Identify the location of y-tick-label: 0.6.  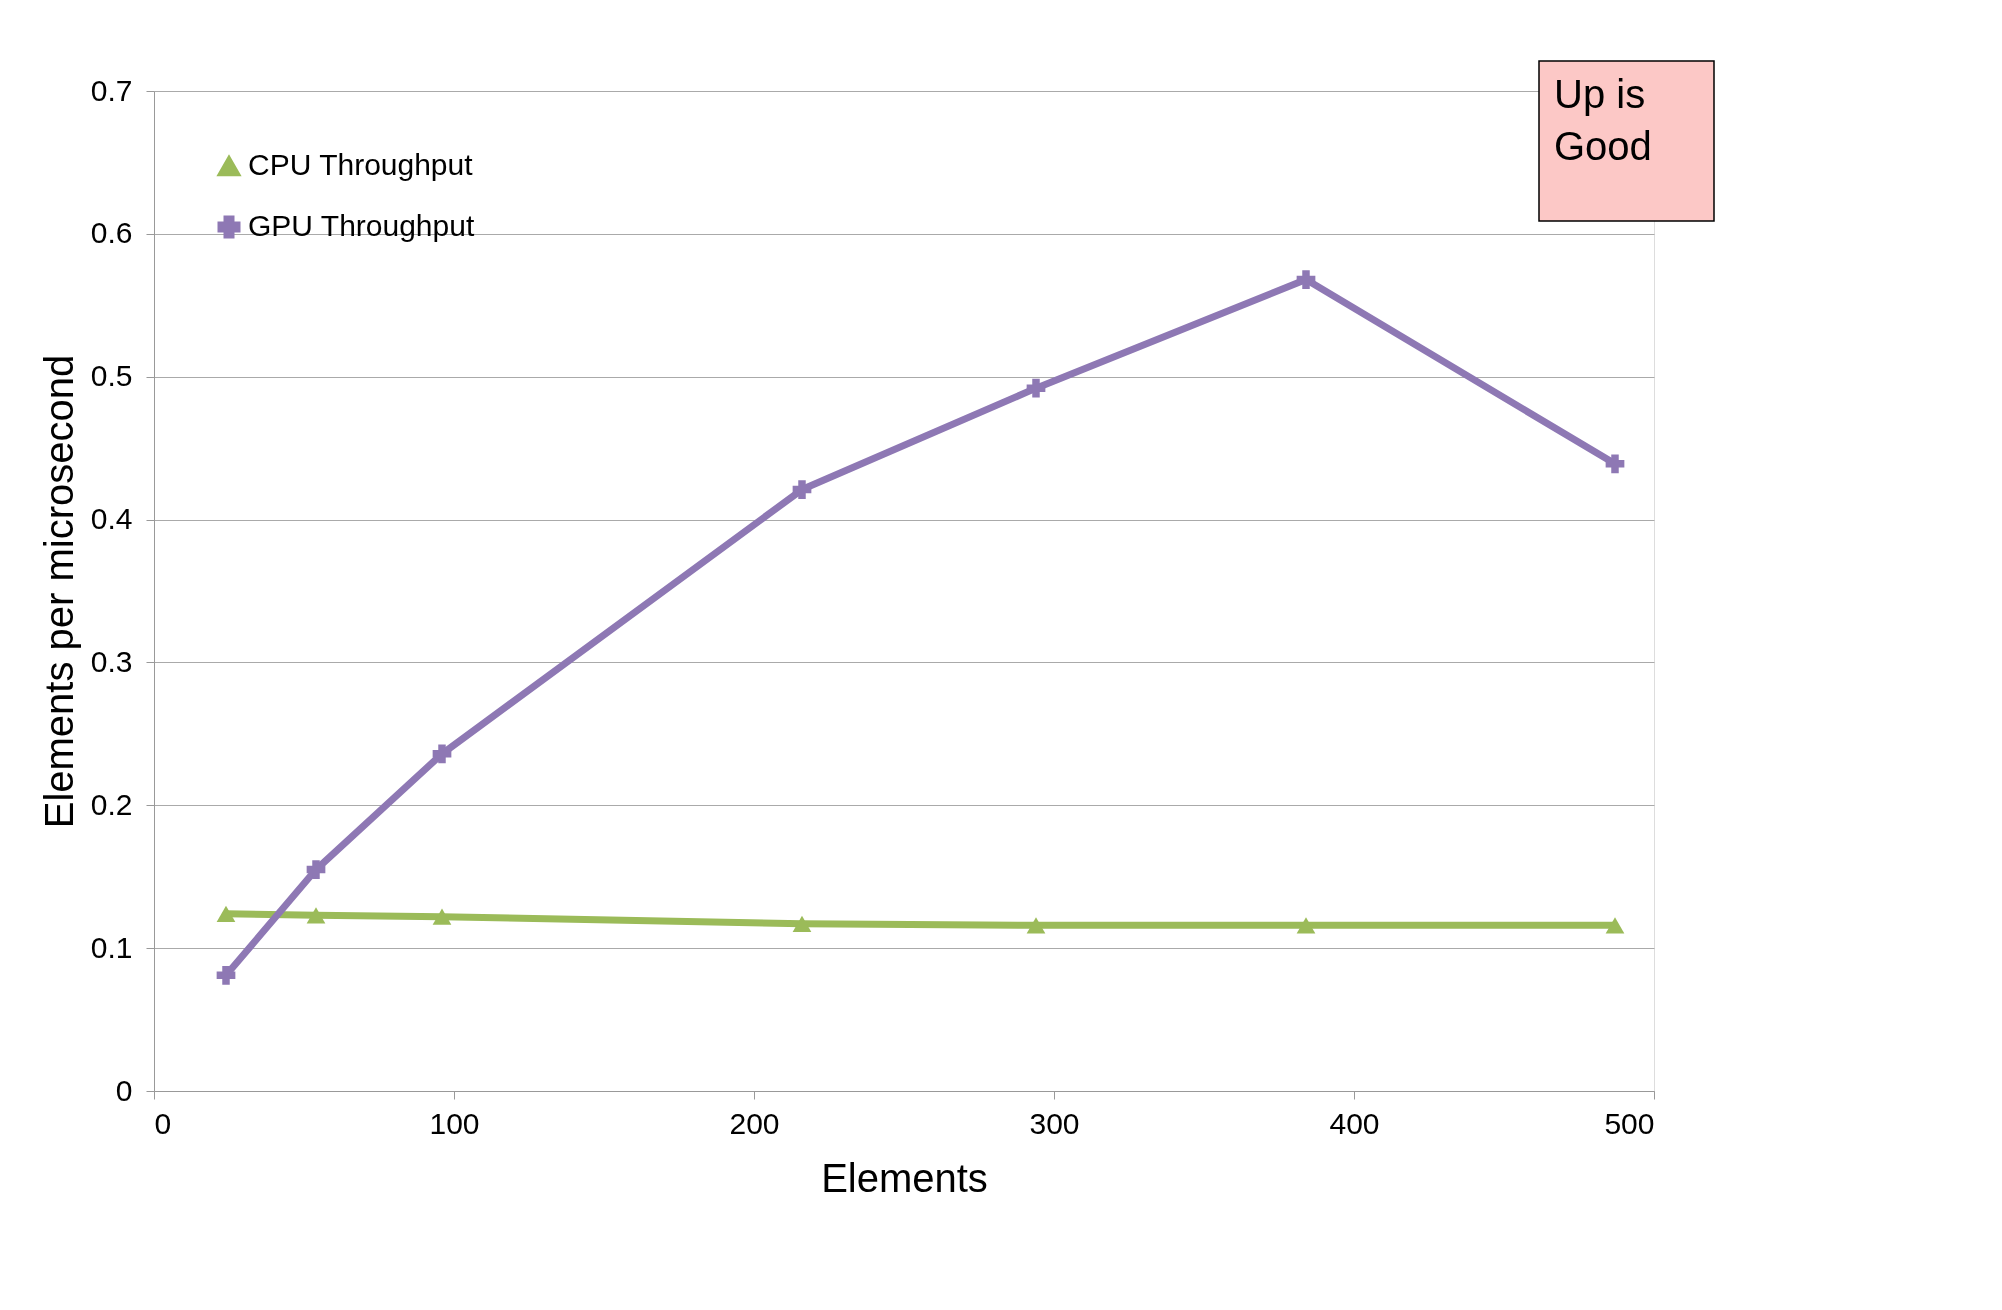
(111, 233).